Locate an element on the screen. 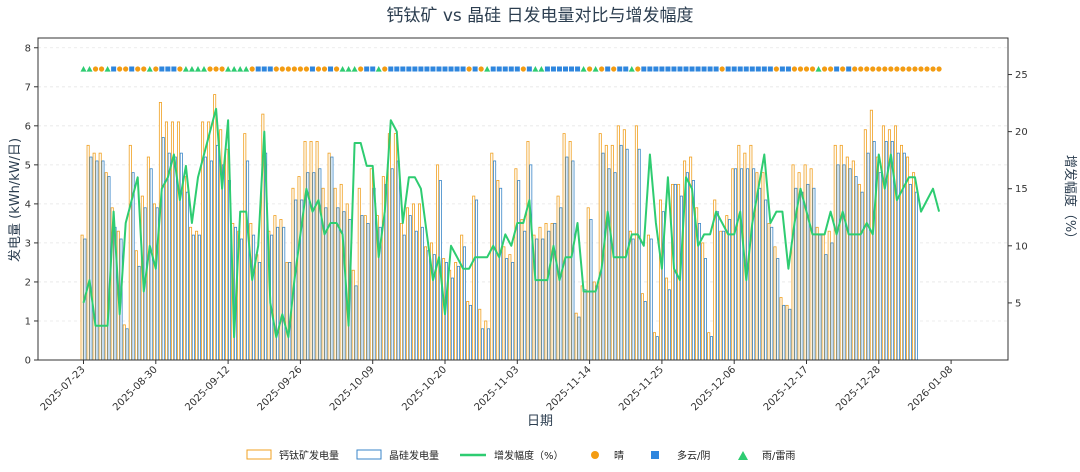 The height and width of the screenshot is (472, 1080). legend-marker-sunny is located at coordinates (595, 455).